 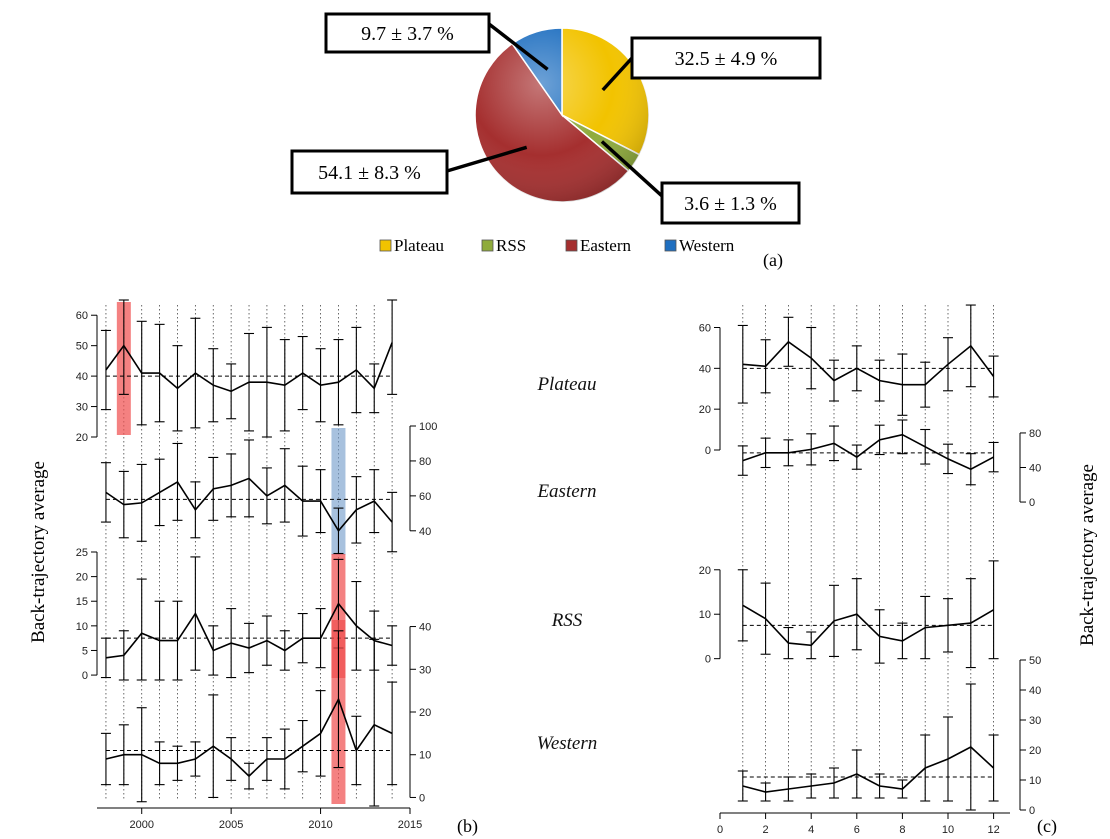 I want to click on x-tick-label-12: 12, so click(x=993, y=830).